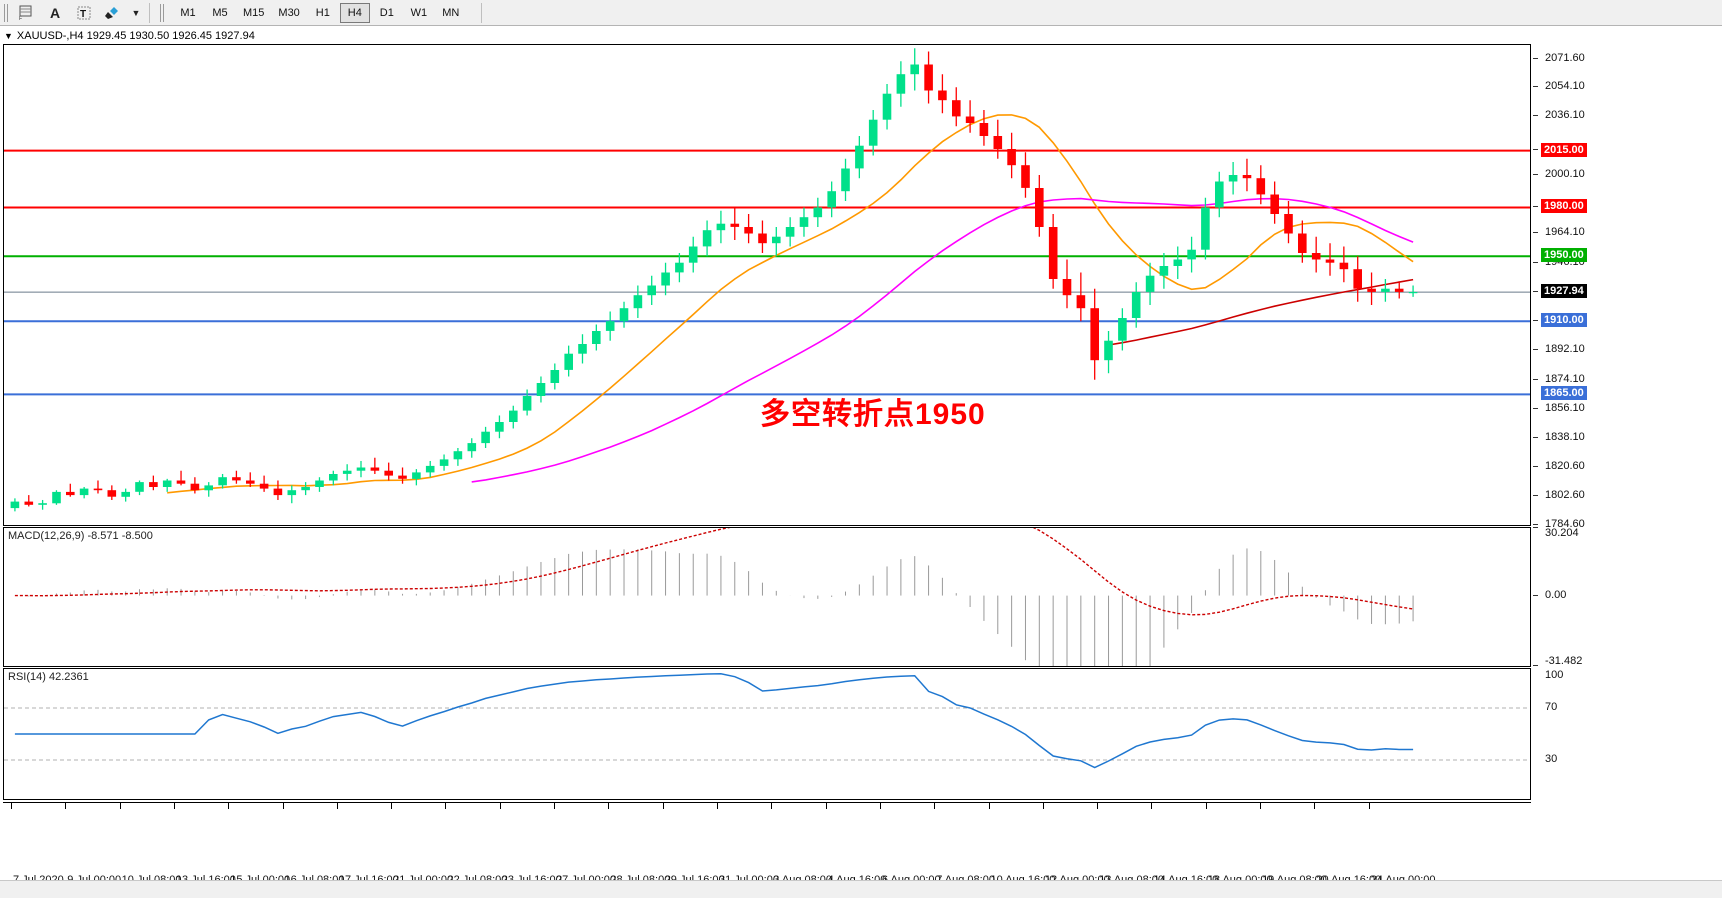  What do you see at coordinates (1565, 115) in the screenshot?
I see `price-tick-label: 2036.10` at bounding box center [1565, 115].